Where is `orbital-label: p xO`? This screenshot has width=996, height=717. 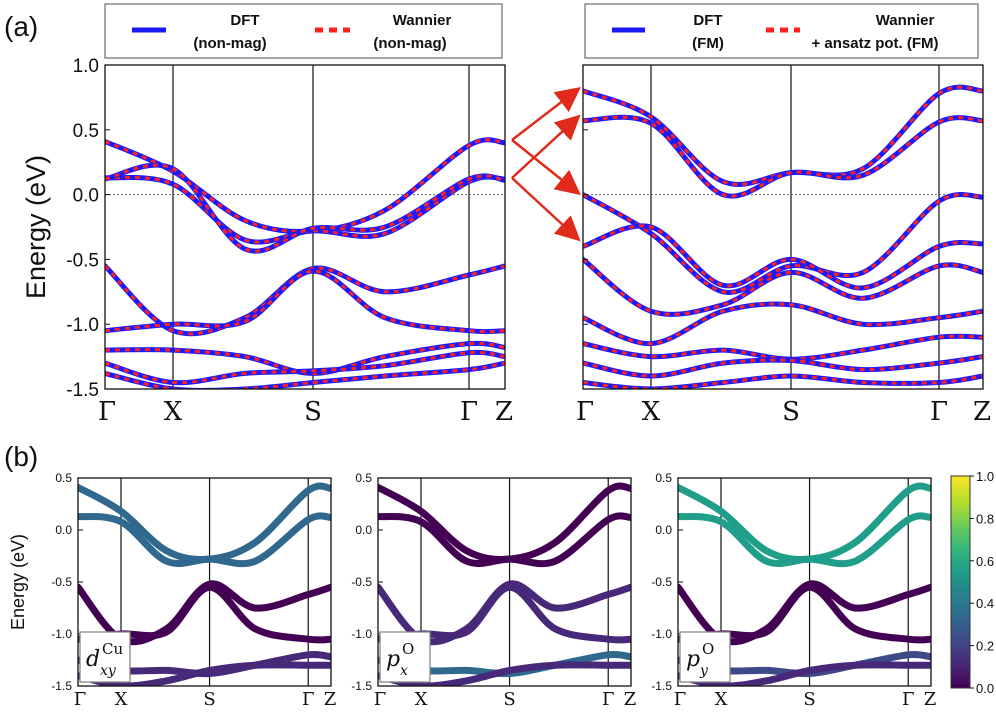 orbital-label: p xO is located at coordinates (405, 657).